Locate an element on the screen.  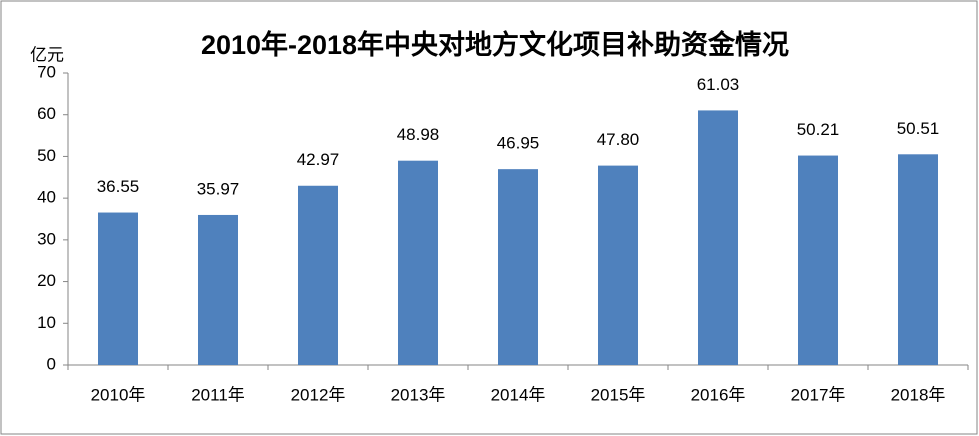
x-tick-label: 2014年 is located at coordinates (518, 394).